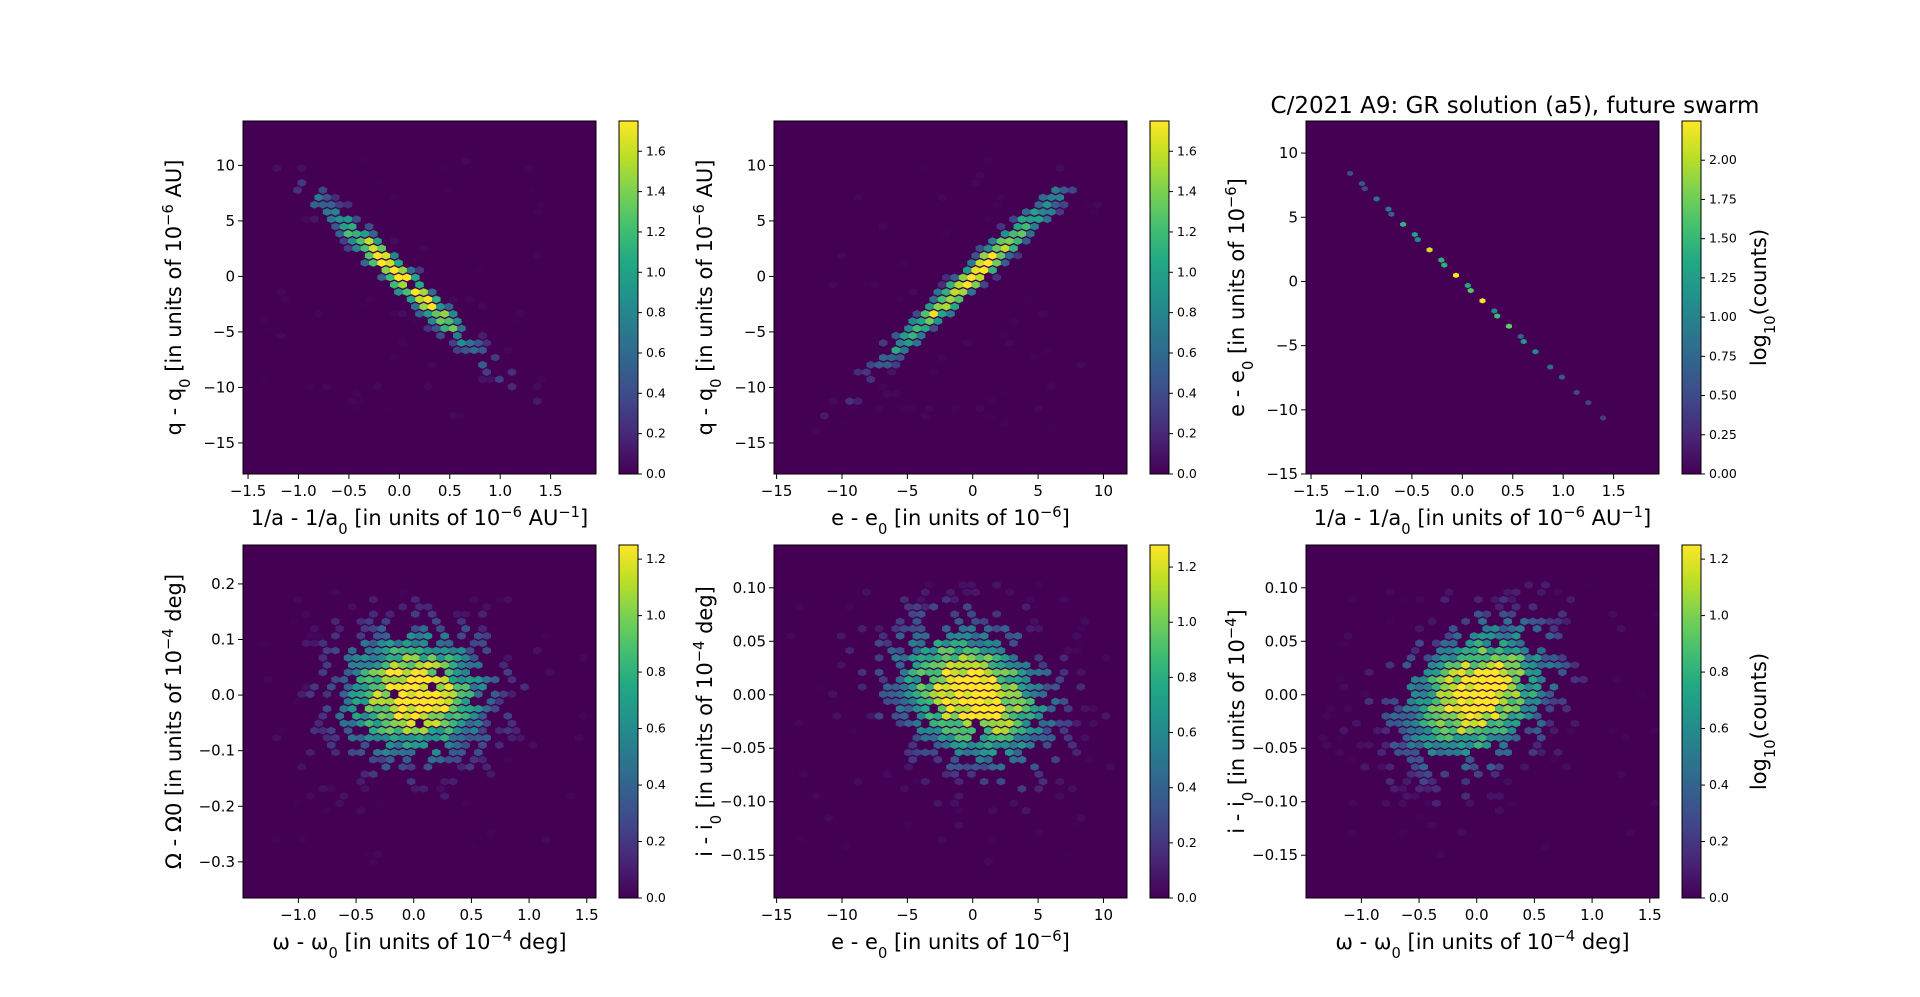 The image size is (1920, 997). I want to click on x-tick-label: −1.0, so click(1361, 915).